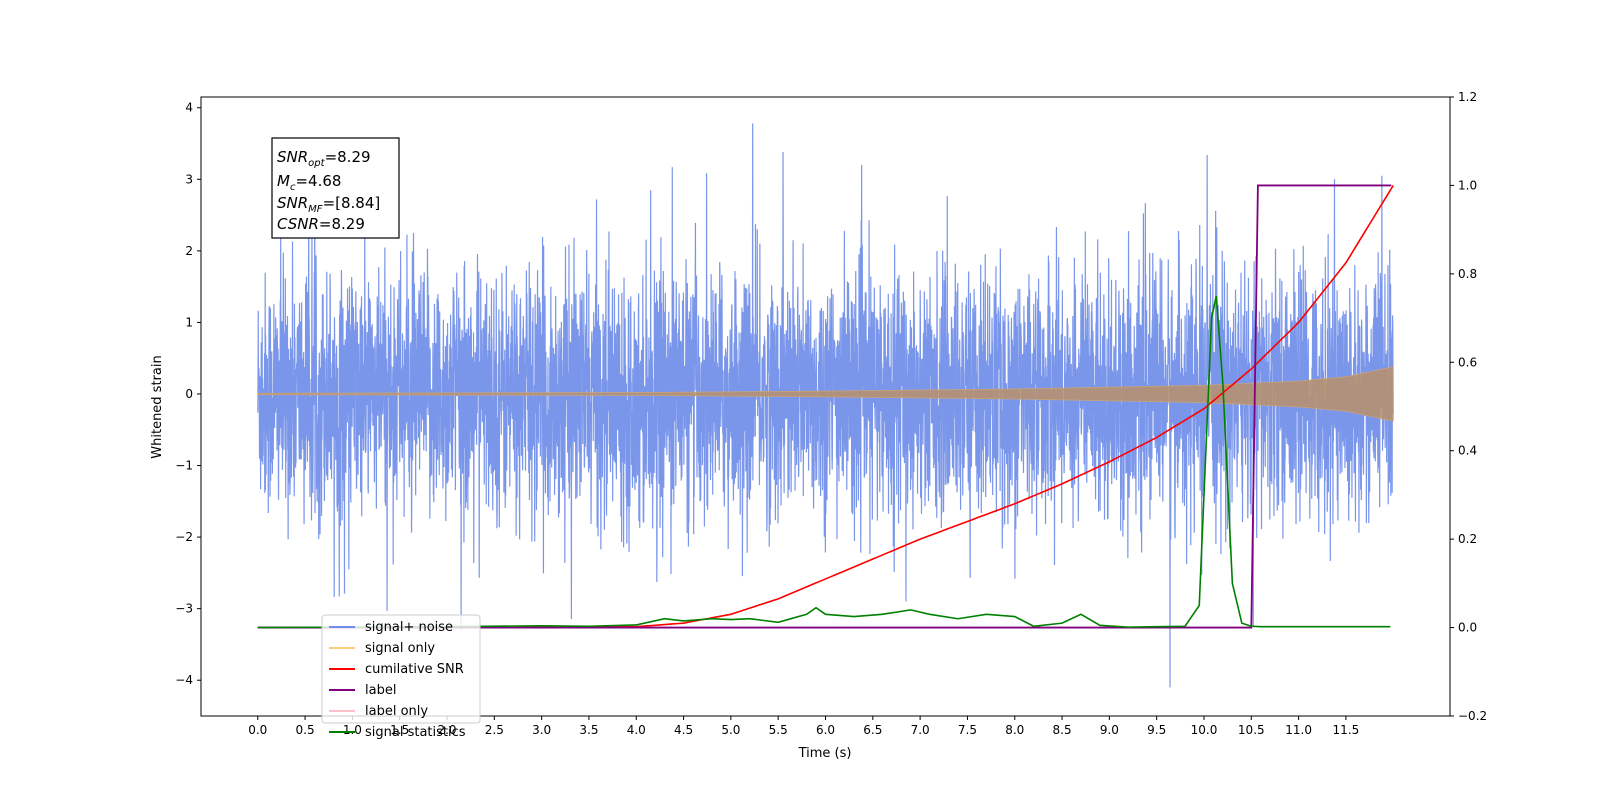 The height and width of the screenshot is (800, 1600). What do you see at coordinates (1468, 406) in the screenshot?
I see `right-y-axis-ticks: −0.2 0.0 0.2 0.4 0.6 0.8 1.0 1.2` at bounding box center [1468, 406].